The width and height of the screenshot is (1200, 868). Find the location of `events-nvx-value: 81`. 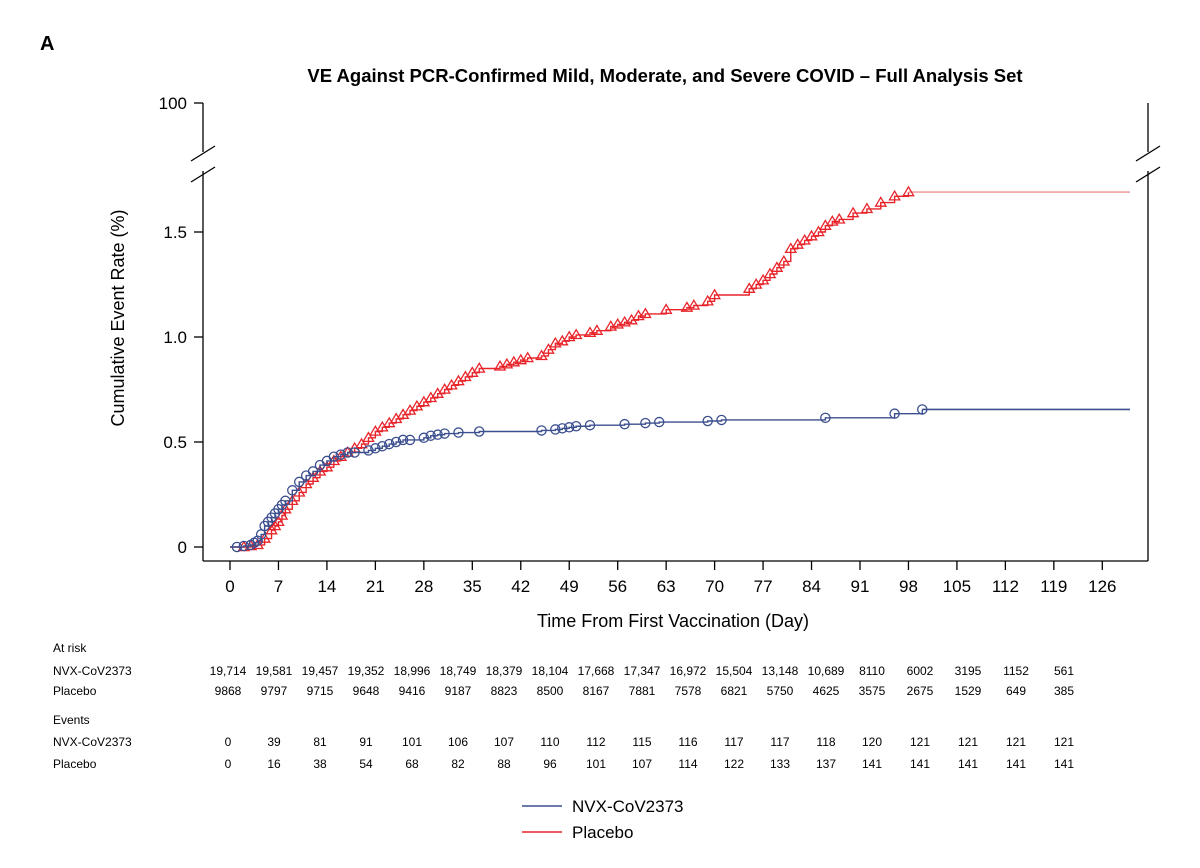

events-nvx-value: 81 is located at coordinates (320, 742).